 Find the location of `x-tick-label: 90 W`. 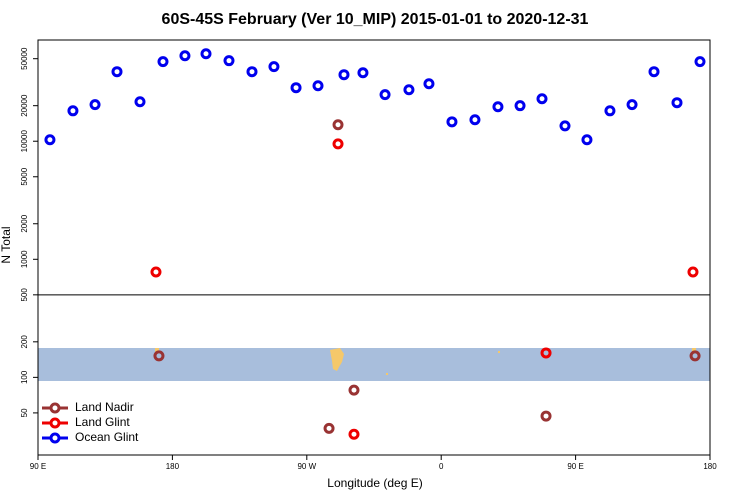

x-tick-label: 90 W is located at coordinates (306, 466).